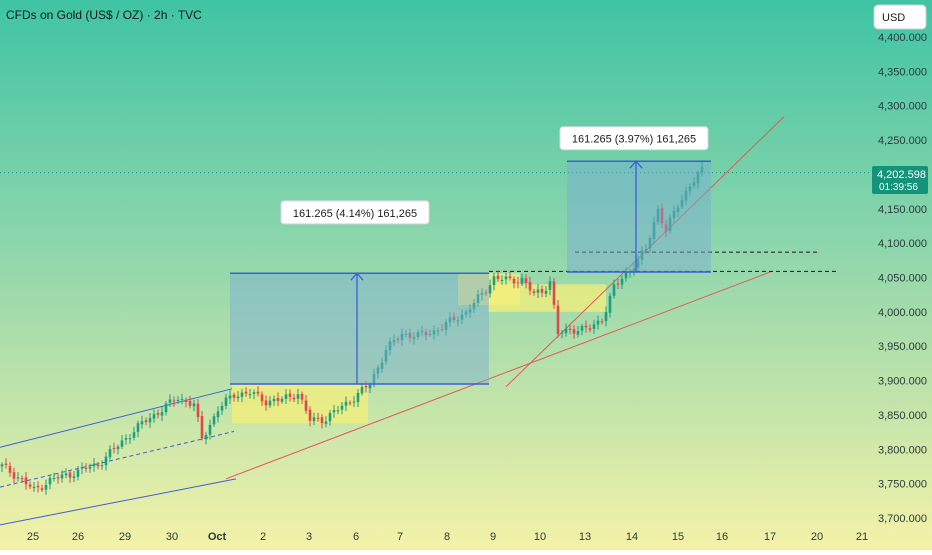 The width and height of the screenshot is (932, 555). What do you see at coordinates (632, 537) in the screenshot?
I see `x-tick-label: 14` at bounding box center [632, 537].